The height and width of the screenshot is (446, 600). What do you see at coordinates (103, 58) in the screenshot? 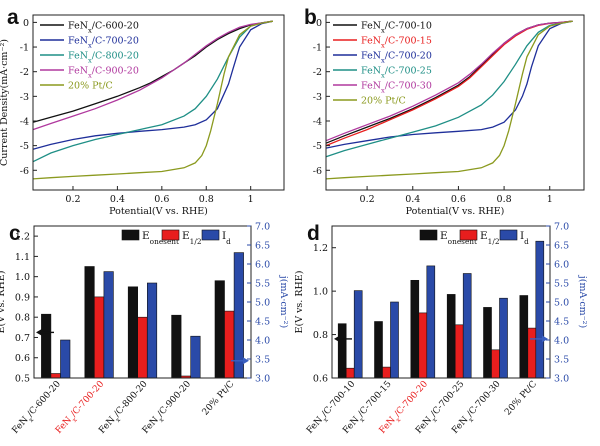
I see `legend-entry: FeNx/C-800-20` at bounding box center [103, 58].